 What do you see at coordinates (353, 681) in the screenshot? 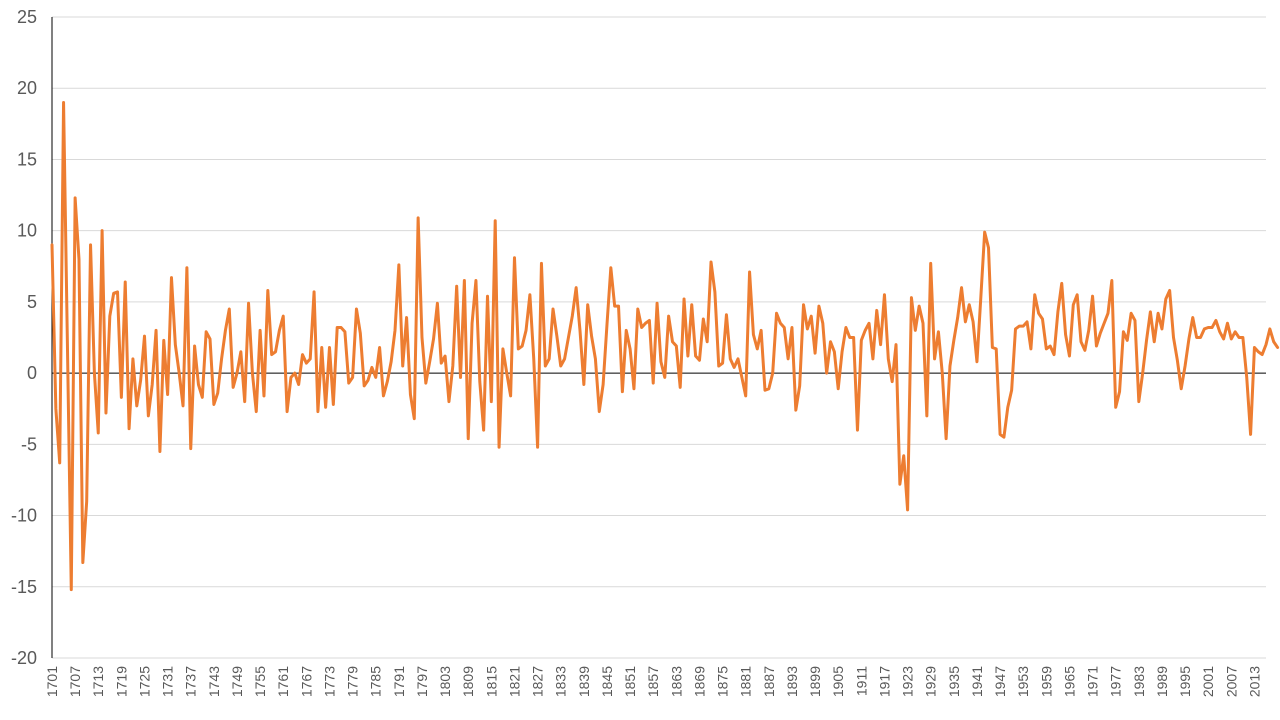
I see `x-tick-label: 1779` at bounding box center [353, 681].